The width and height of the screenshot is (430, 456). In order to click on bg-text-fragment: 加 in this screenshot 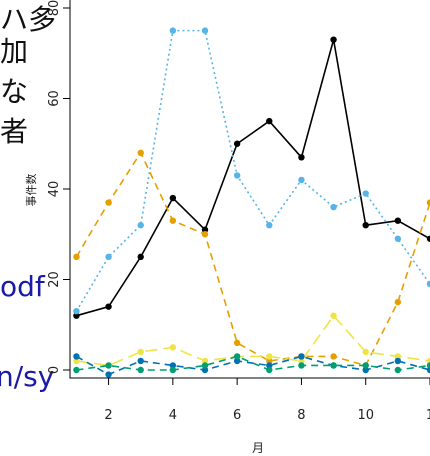, I will do `click(14, 51)`.